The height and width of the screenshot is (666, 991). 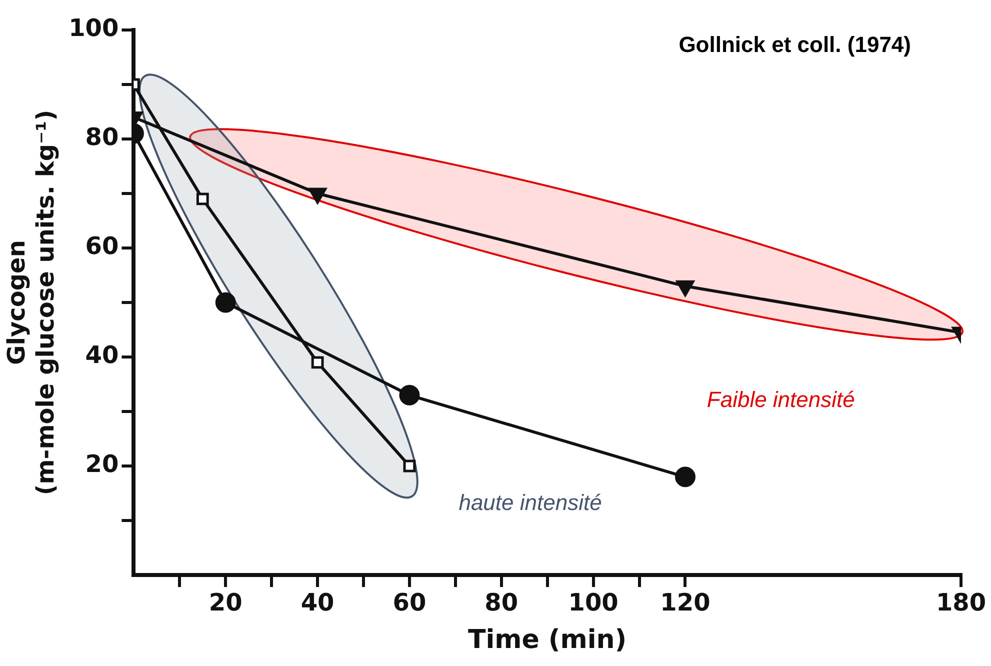 What do you see at coordinates (102, 246) in the screenshot?
I see `y-tick-label: 60` at bounding box center [102, 246].